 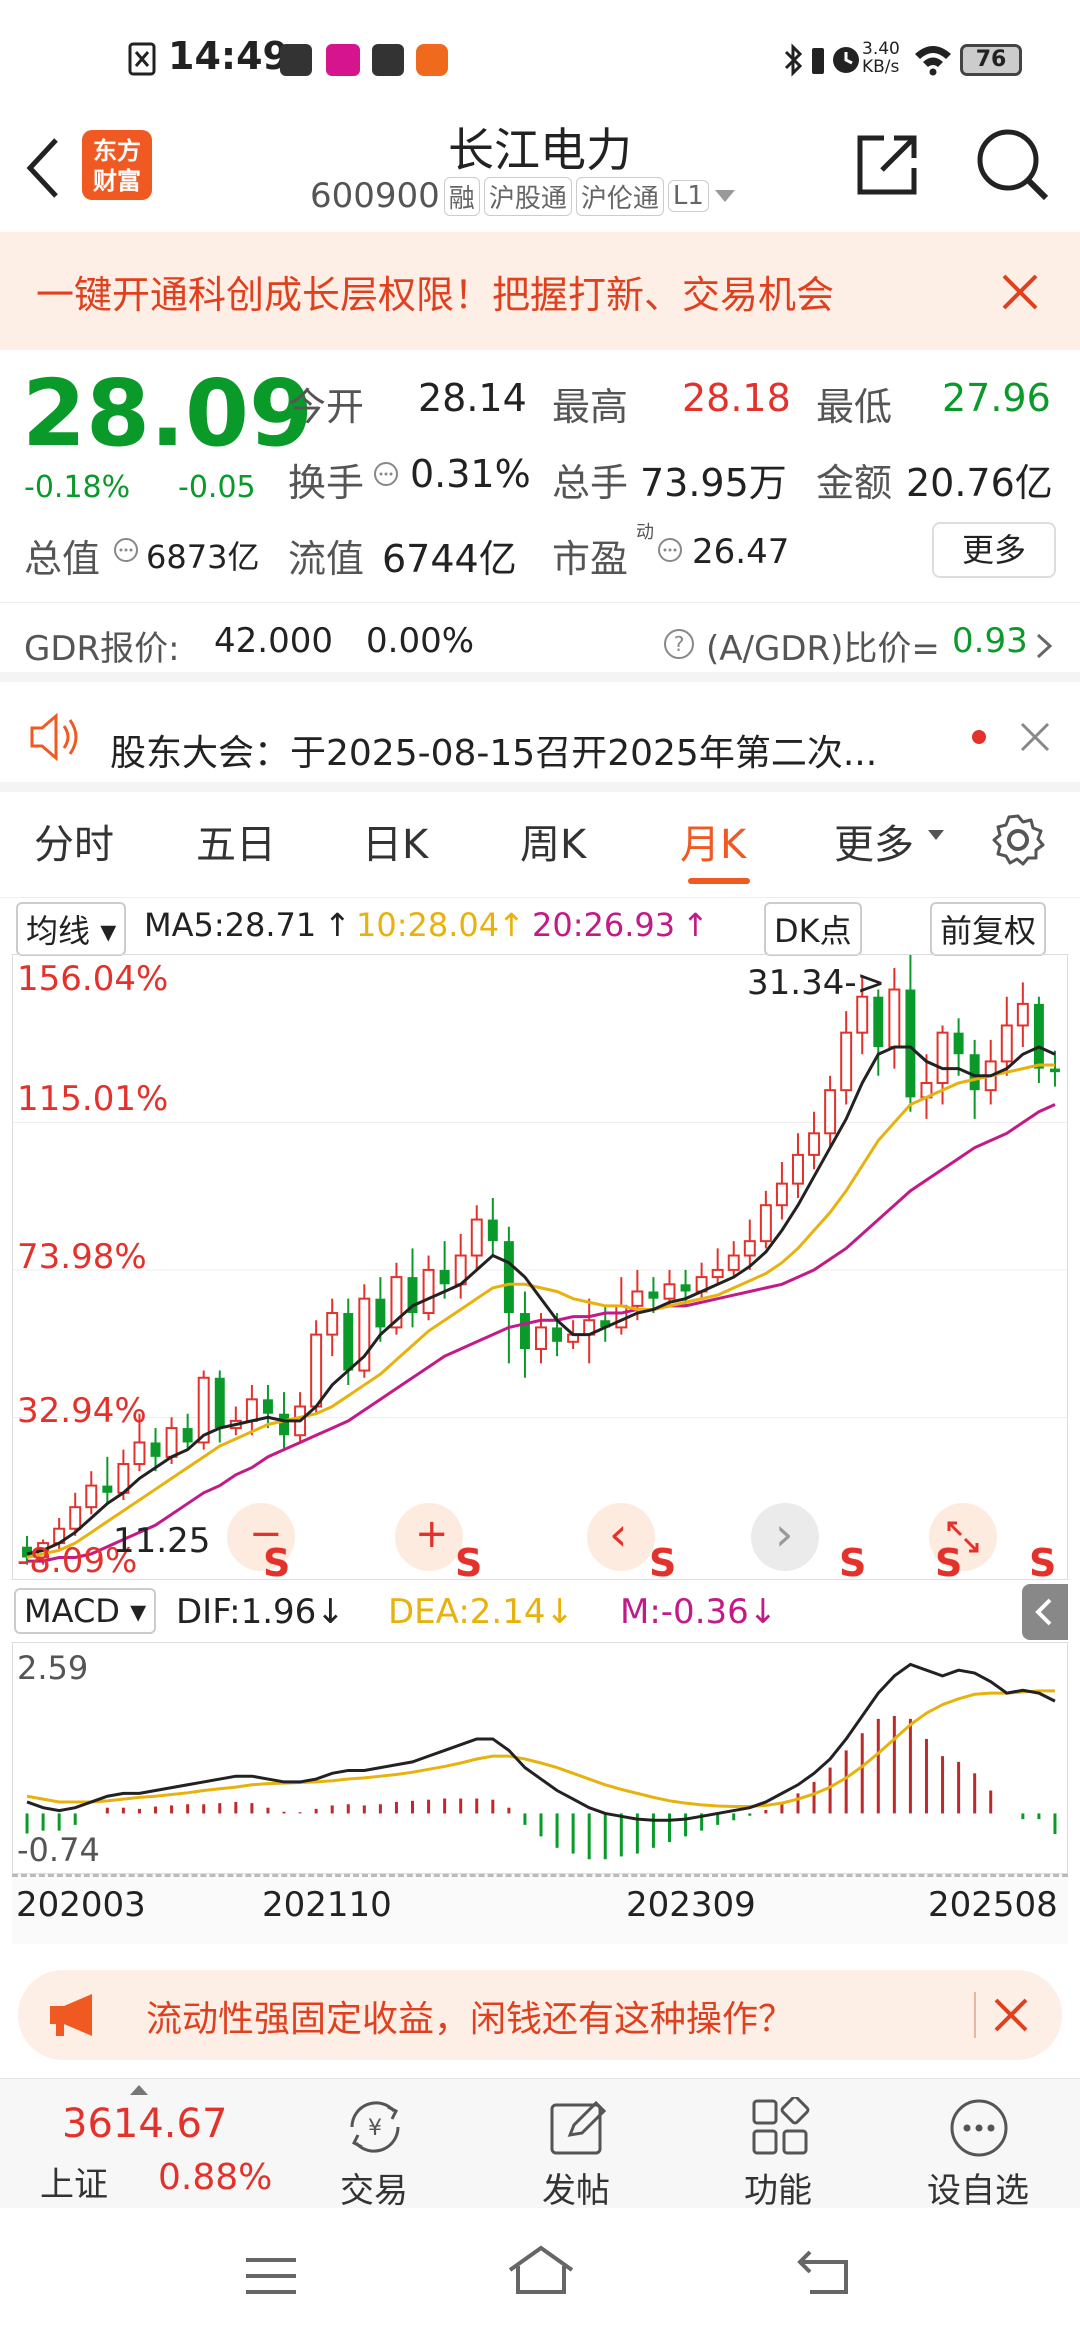 What do you see at coordinates (74, 2185) in the screenshot?
I see `index-name: 上证` at bounding box center [74, 2185].